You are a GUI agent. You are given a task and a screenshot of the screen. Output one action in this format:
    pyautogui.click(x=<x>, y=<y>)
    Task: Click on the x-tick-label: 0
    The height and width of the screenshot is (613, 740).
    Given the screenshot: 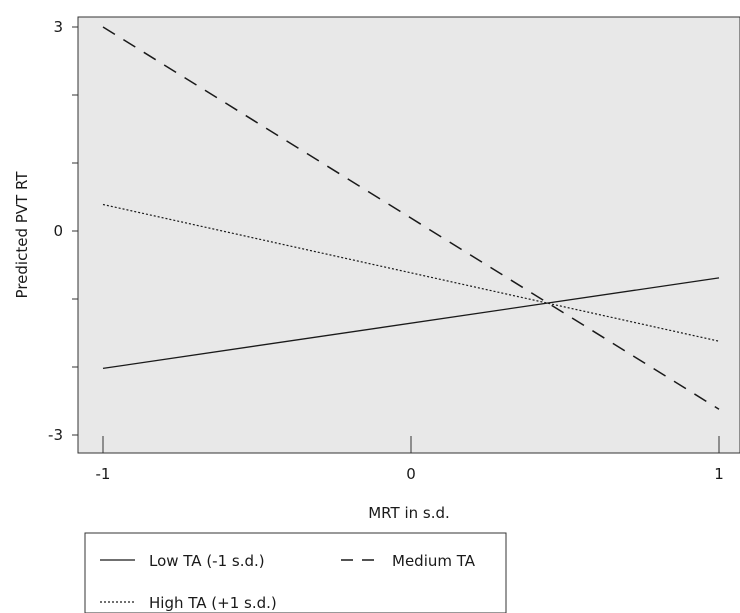 What is the action you would take?
    pyautogui.click(x=411, y=474)
    